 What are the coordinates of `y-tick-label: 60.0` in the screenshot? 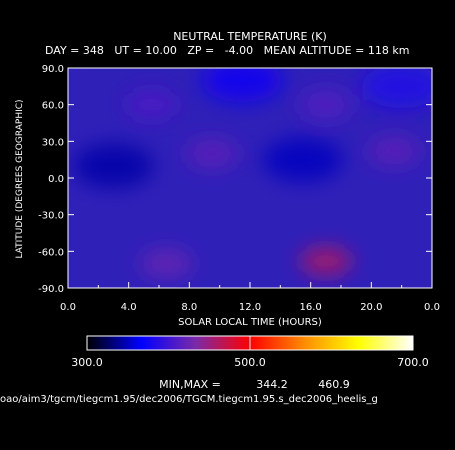 It's located at (53, 106).